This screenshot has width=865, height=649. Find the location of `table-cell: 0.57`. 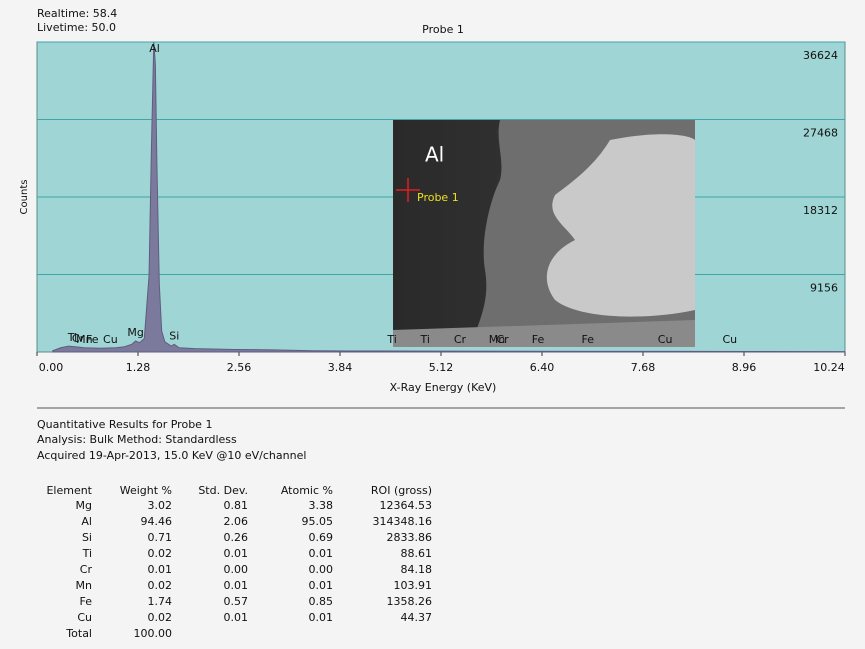

table-cell: 0.57 is located at coordinates (236, 601).